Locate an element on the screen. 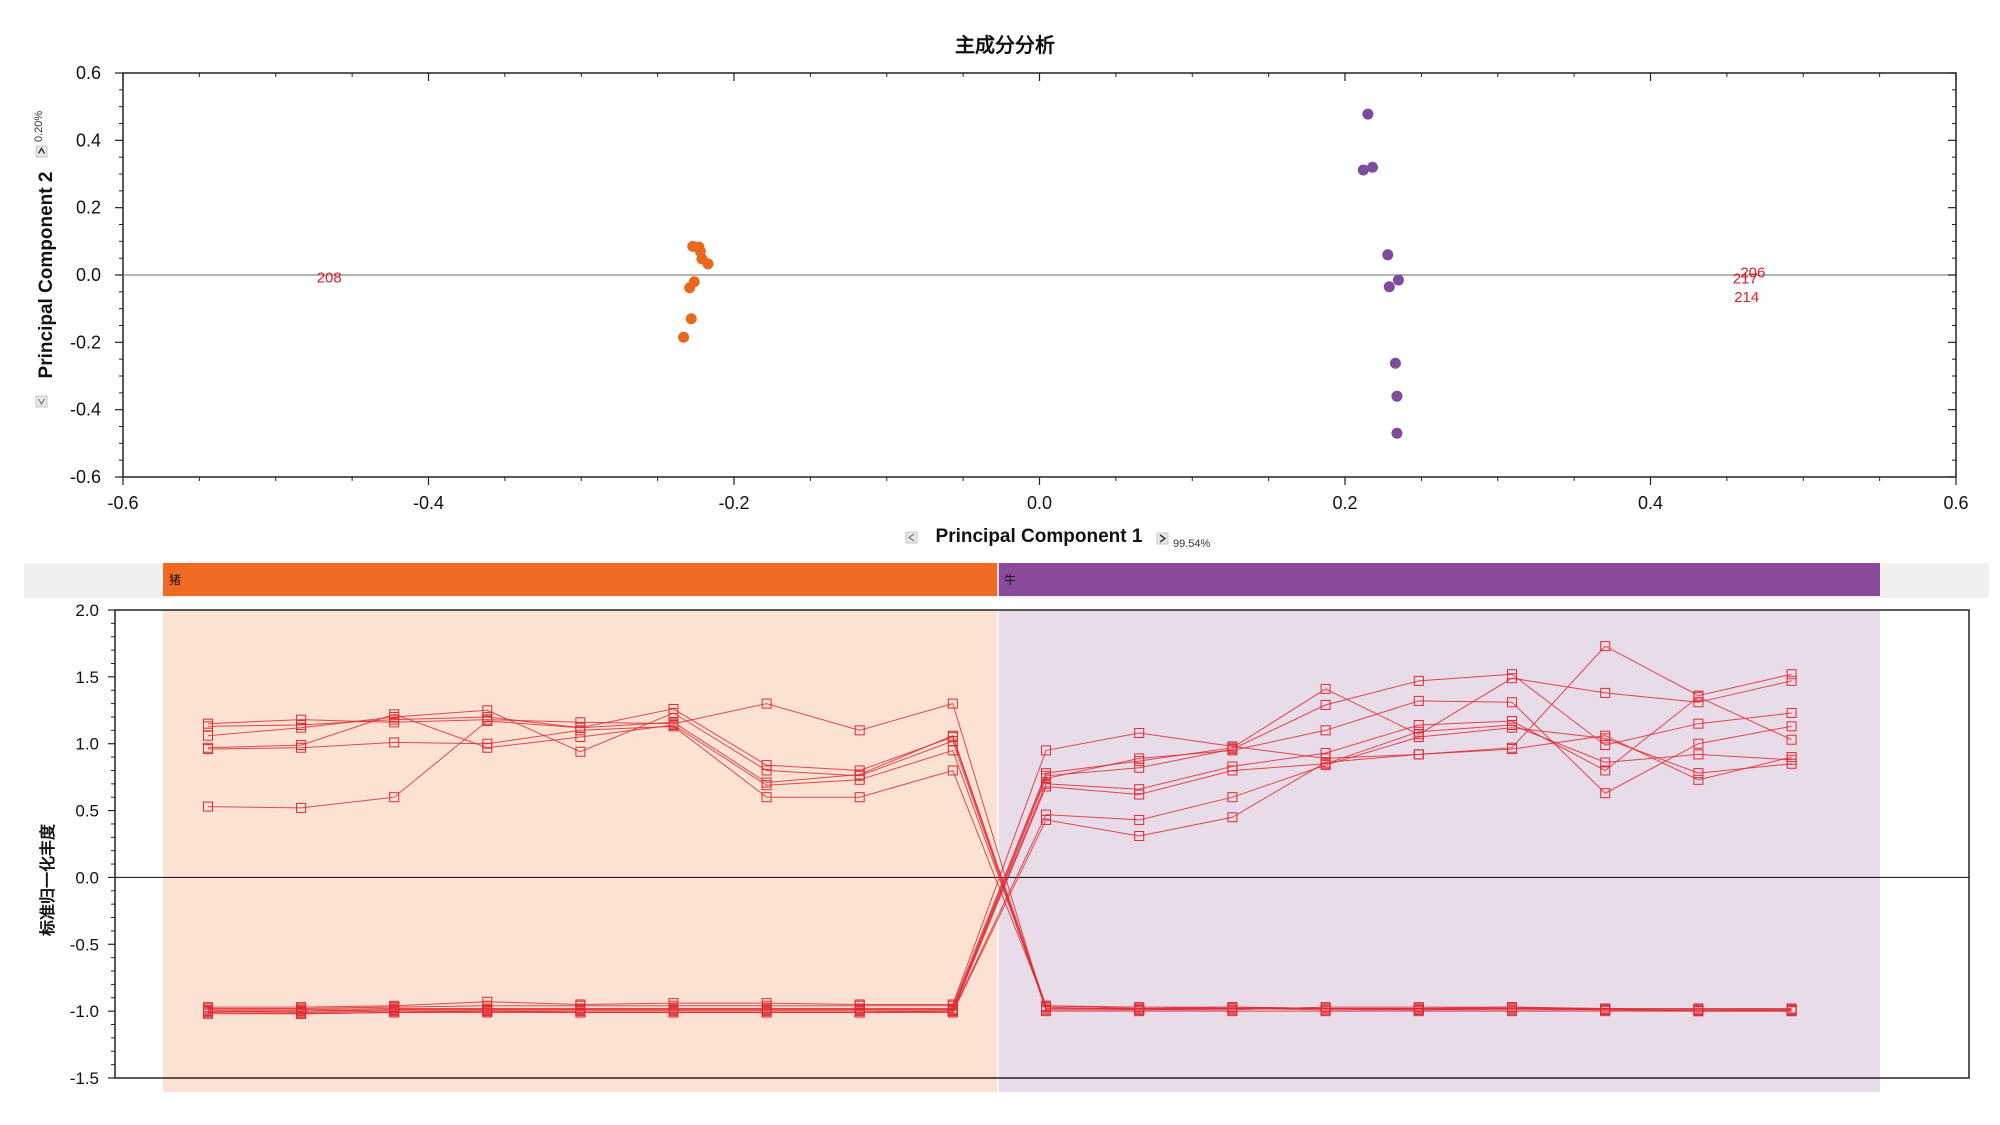 The width and height of the screenshot is (2000, 1125). pca-y-tick-label: -0.4 is located at coordinates (85, 410).